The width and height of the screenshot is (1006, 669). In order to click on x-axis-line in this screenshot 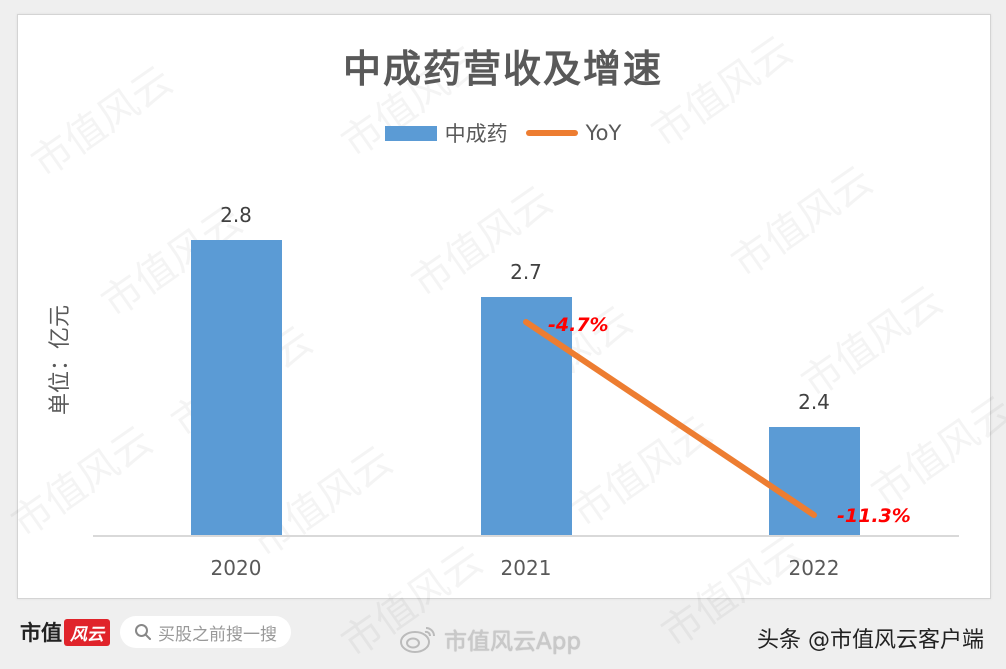, I will do `click(526, 536)`.